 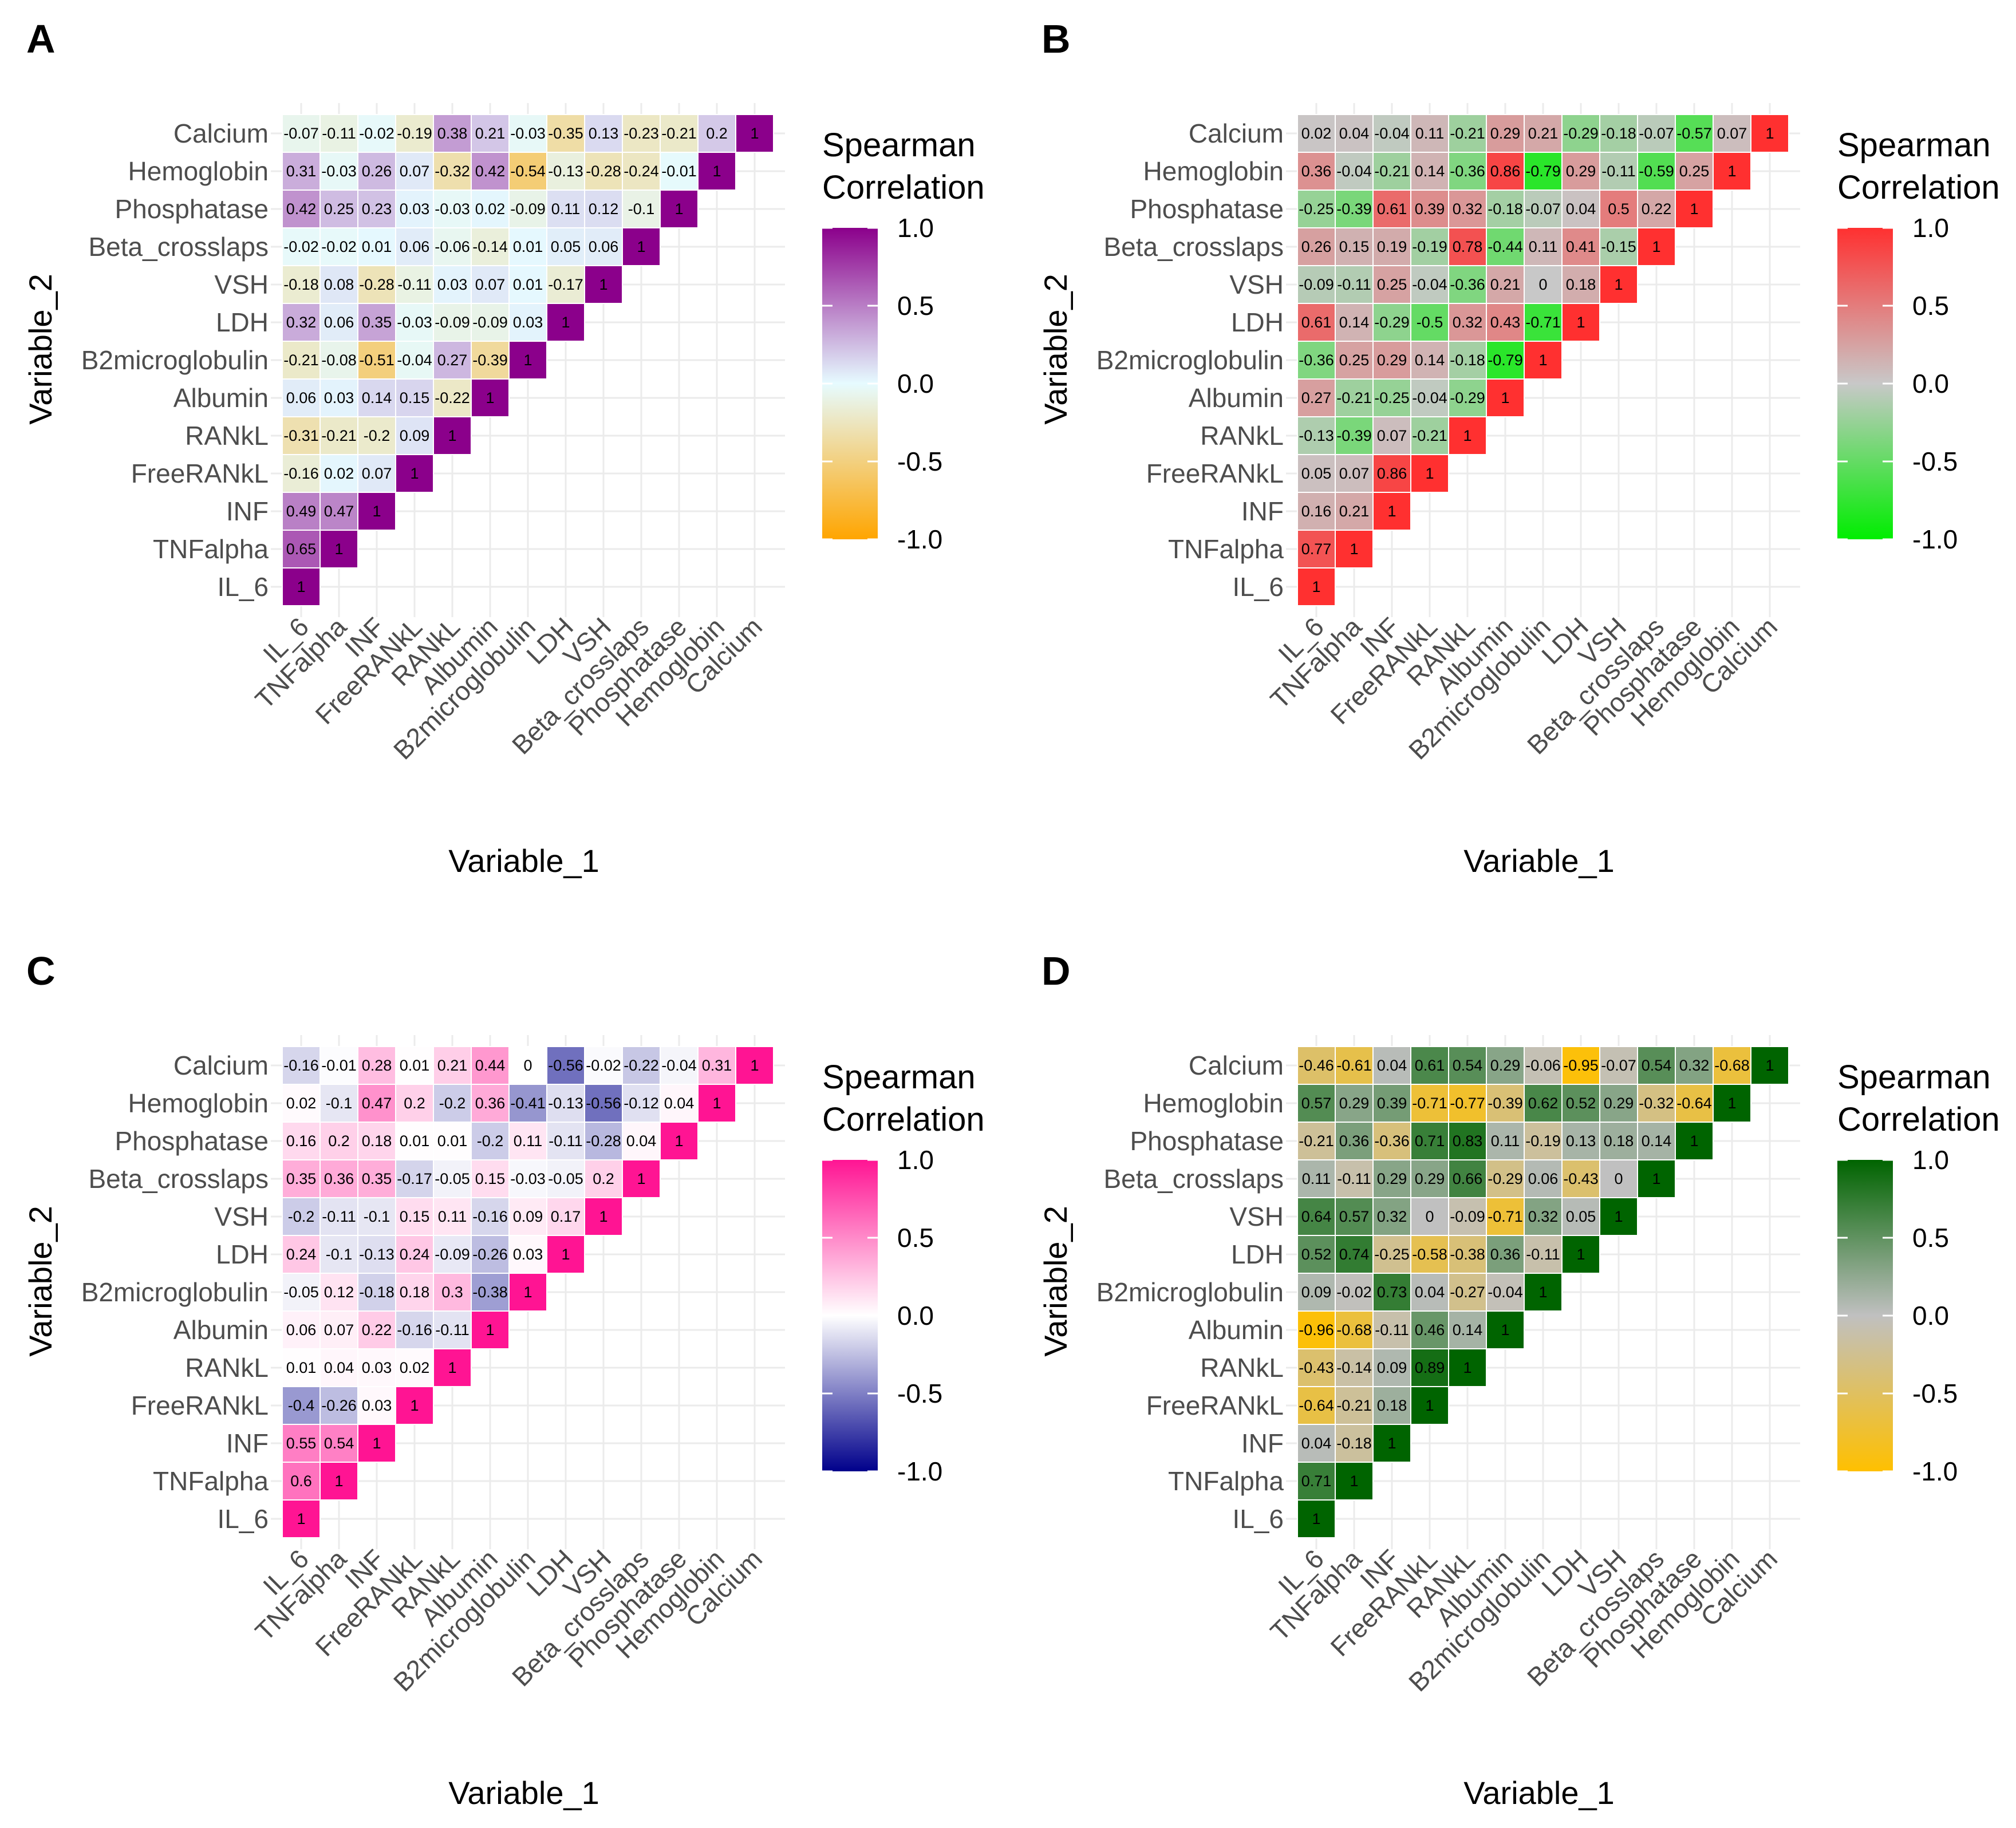 What do you see at coordinates (915, 228) in the screenshot?
I see `colorbar-tick-label: 1.0` at bounding box center [915, 228].